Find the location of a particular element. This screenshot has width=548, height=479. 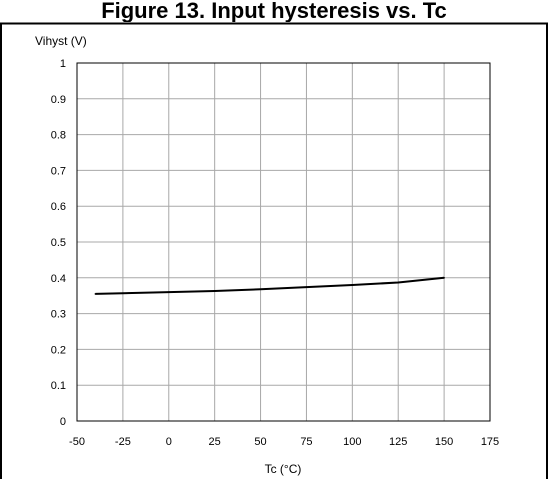

y-tick-label: 0.9 is located at coordinates (58, 100).